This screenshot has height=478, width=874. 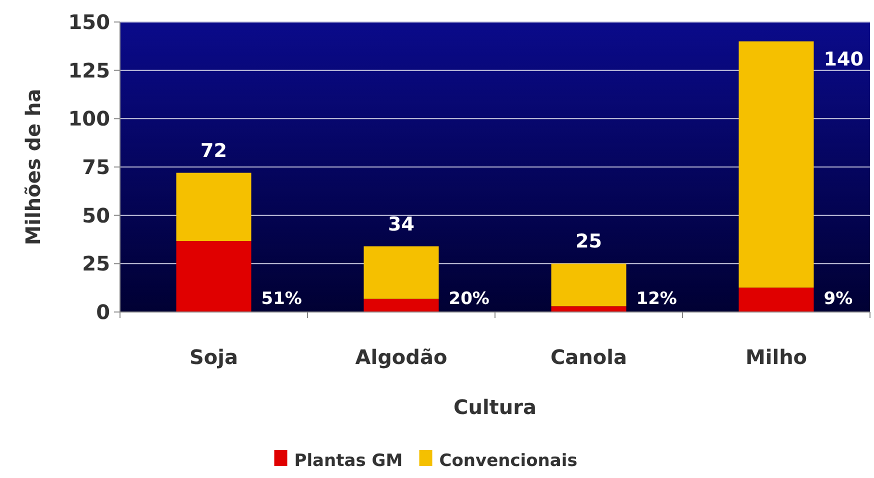 What do you see at coordinates (508, 461) in the screenshot?
I see `legend-label: Convencionais` at bounding box center [508, 461].